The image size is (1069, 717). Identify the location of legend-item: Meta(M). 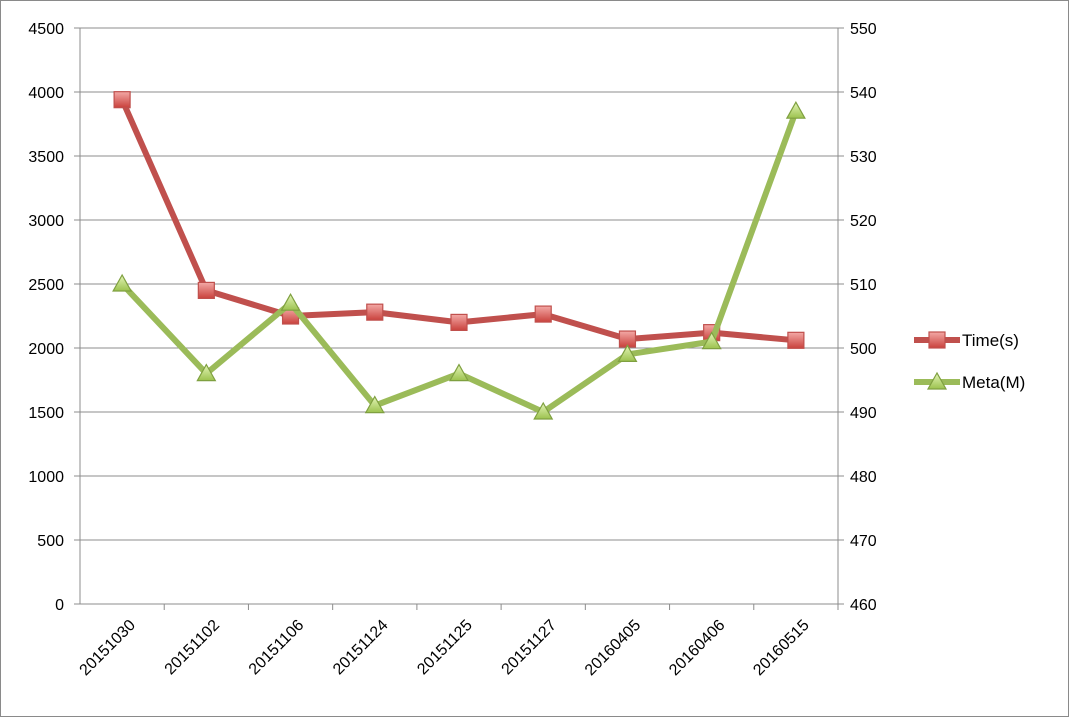
(969, 381).